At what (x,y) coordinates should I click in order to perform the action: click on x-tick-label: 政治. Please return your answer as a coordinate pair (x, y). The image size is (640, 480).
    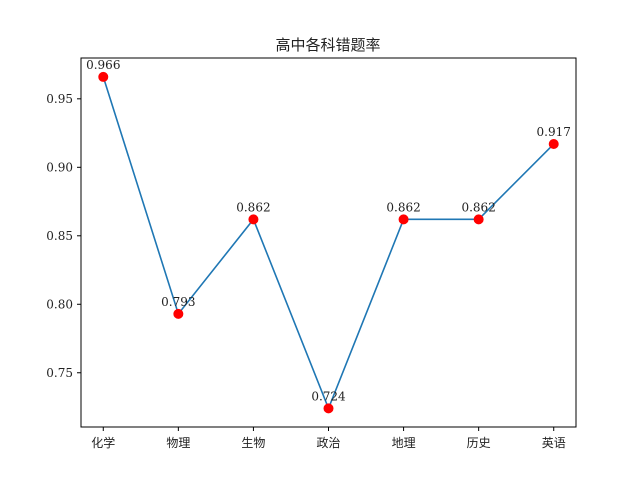
    Looking at the image, I should click on (328, 443).